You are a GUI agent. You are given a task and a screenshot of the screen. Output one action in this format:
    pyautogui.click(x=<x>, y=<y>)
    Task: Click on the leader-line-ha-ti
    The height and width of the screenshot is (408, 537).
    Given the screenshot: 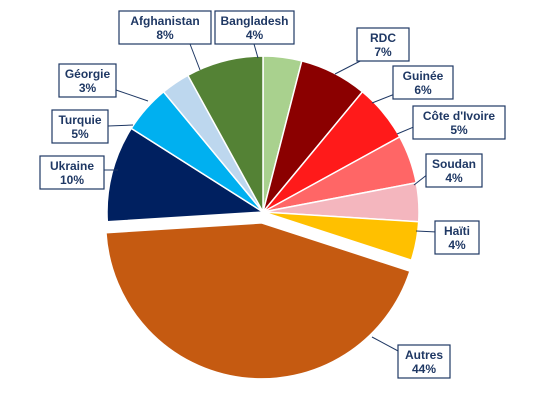 What is the action you would take?
    pyautogui.click(x=426, y=231)
    